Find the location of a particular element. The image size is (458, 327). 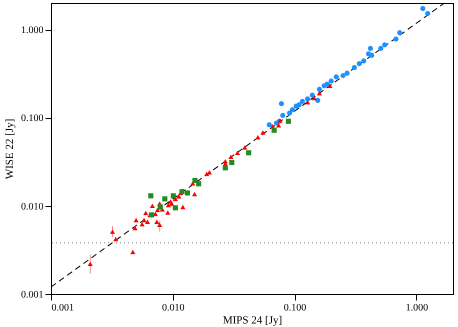

y-axis-title: WISE 22 [Jy] is located at coordinates (10, 149).